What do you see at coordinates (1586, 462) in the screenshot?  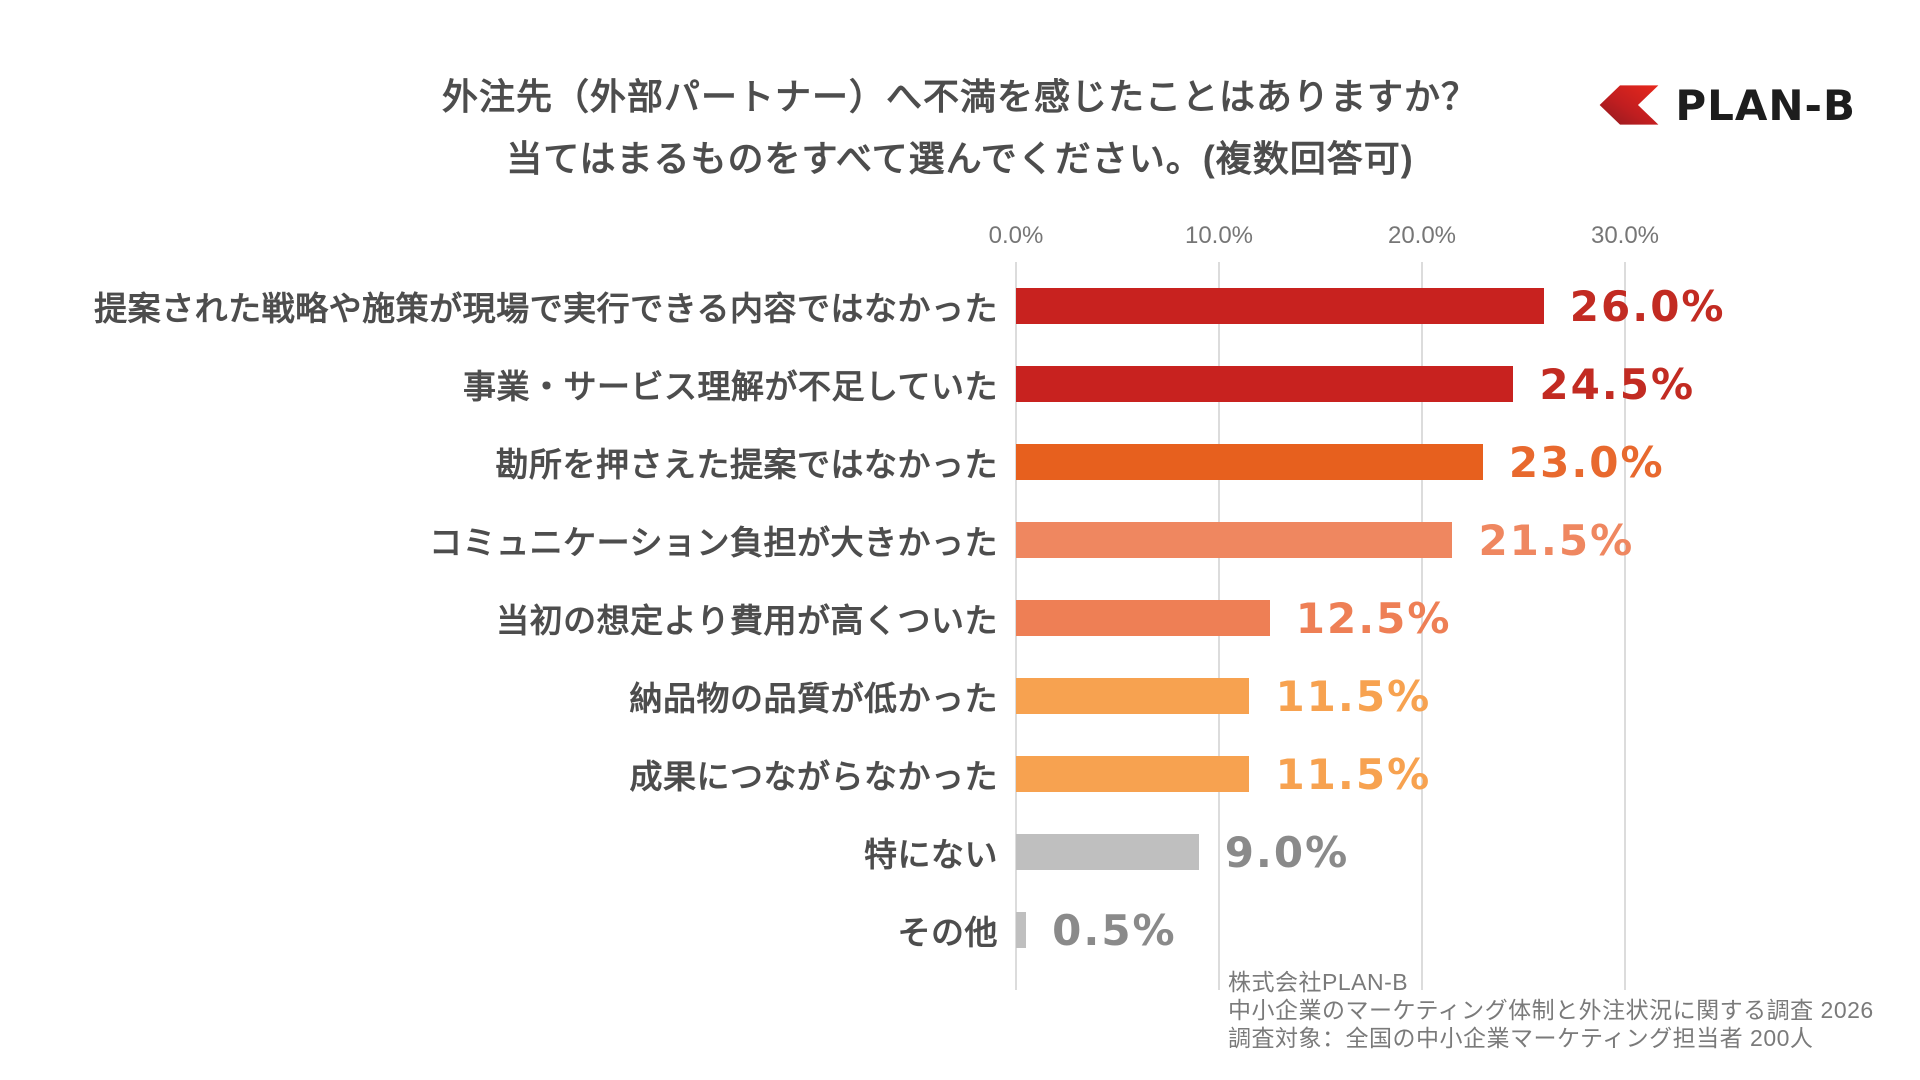 I see `value-label: 23.0%` at bounding box center [1586, 462].